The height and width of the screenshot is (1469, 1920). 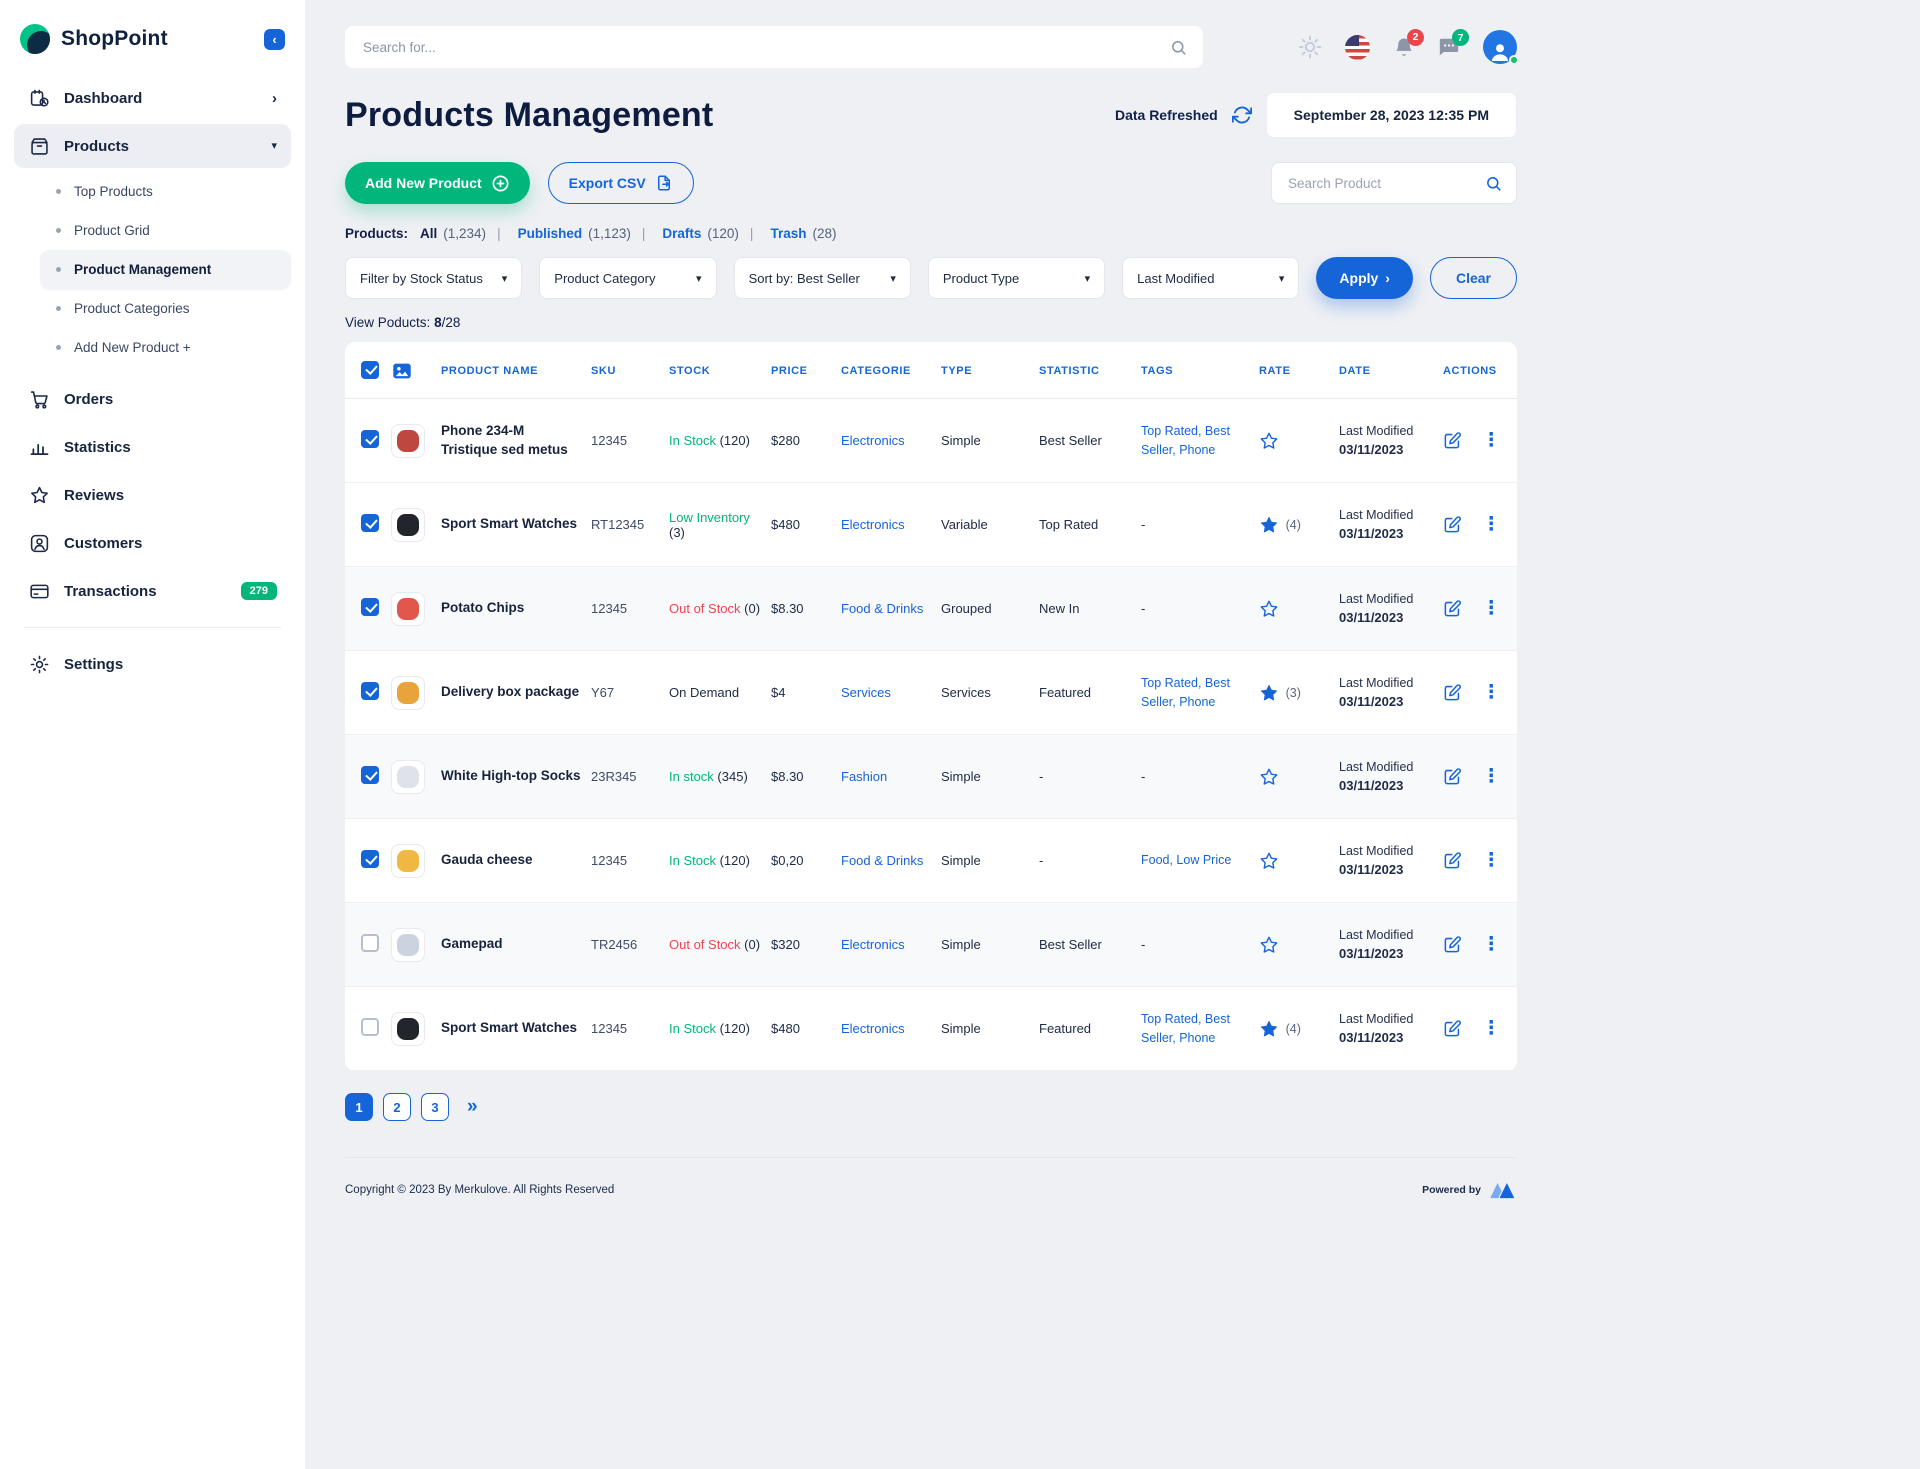 What do you see at coordinates (1453, 43) in the screenshot?
I see `messages-button: 7` at bounding box center [1453, 43].